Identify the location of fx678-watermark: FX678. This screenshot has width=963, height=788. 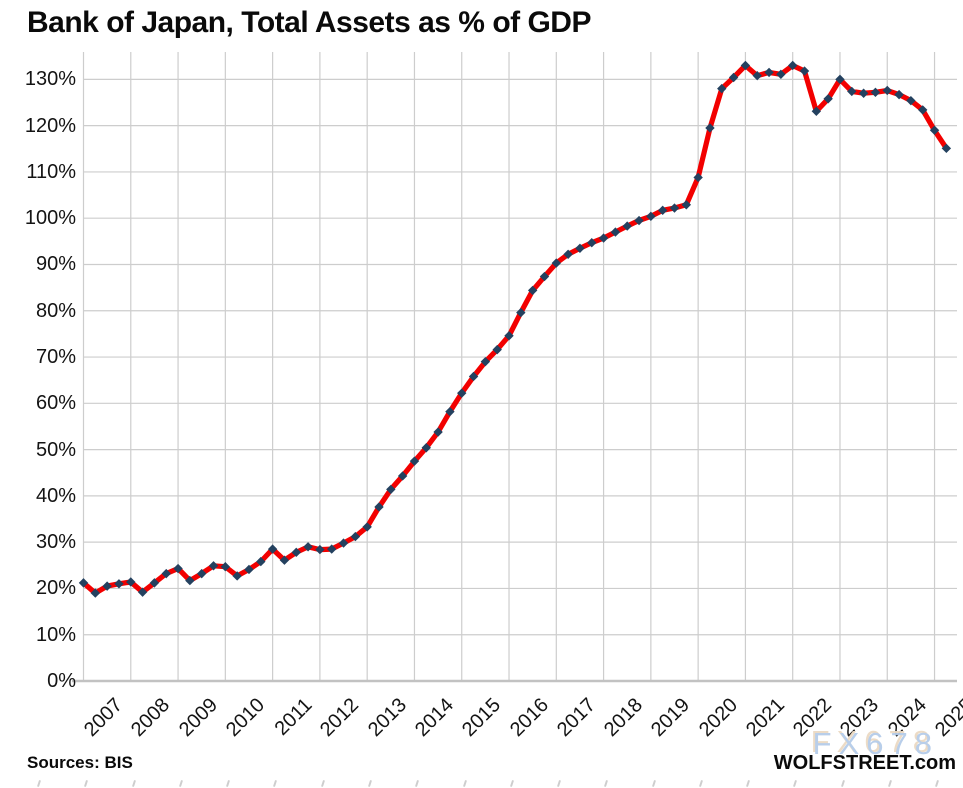
(875, 743).